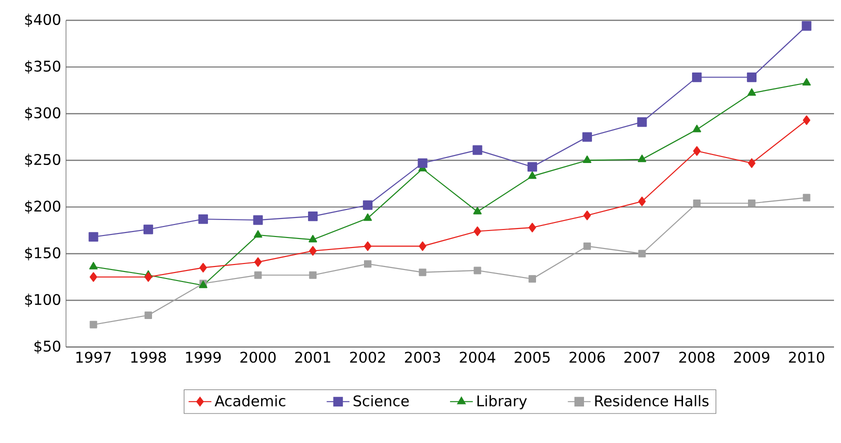  I want to click on y-tick-label: $300, so click(42, 113).